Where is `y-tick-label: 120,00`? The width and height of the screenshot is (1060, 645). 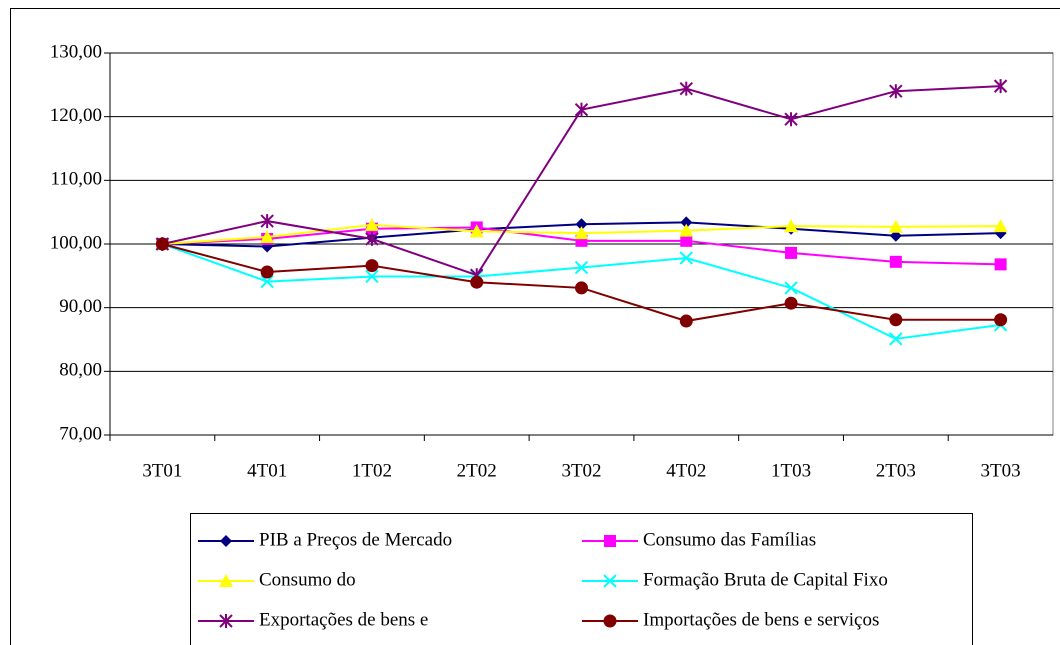 y-tick-label: 120,00 is located at coordinates (76, 115).